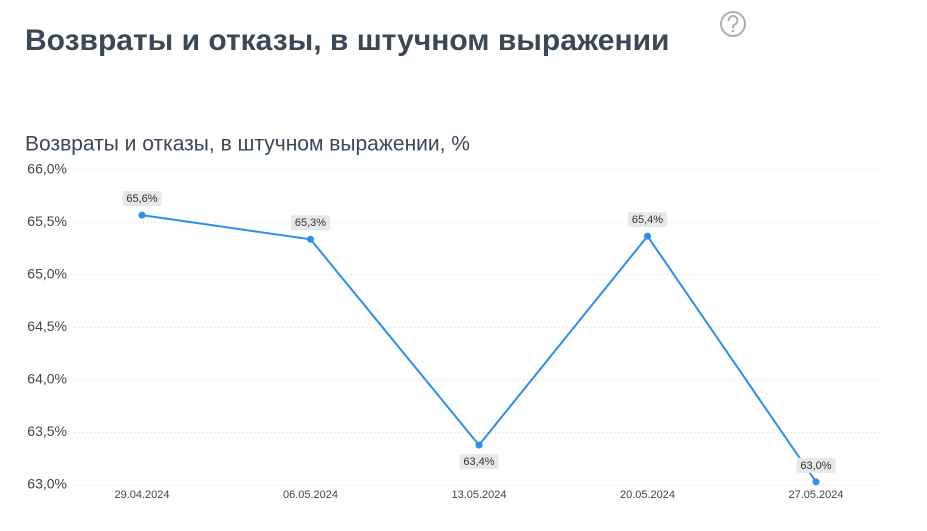 This screenshot has height=531, width=927. Describe the element at coordinates (47, 326) in the screenshot. I see `y-tick-label: 64,5%` at that location.